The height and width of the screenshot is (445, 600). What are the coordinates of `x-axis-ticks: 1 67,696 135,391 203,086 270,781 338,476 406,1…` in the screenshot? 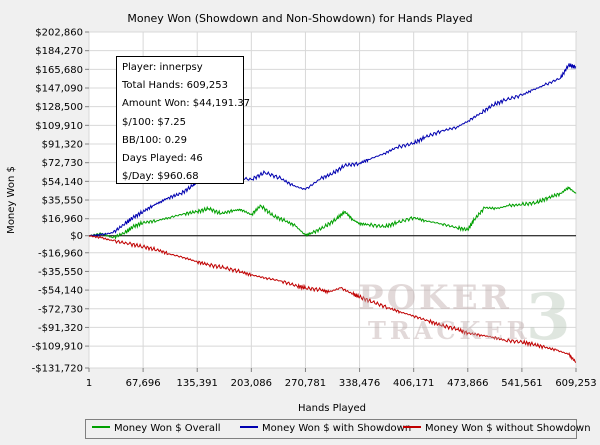 It's located at (341, 378).